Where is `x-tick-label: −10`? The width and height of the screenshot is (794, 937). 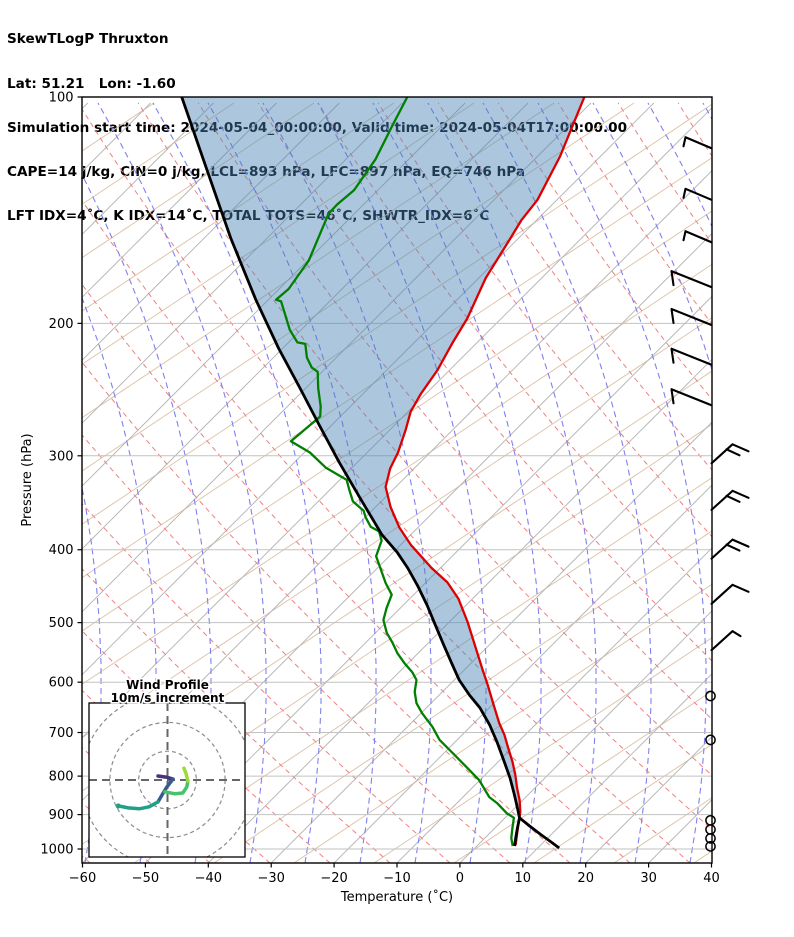 x-tick-label: −10 is located at coordinates (396, 878).